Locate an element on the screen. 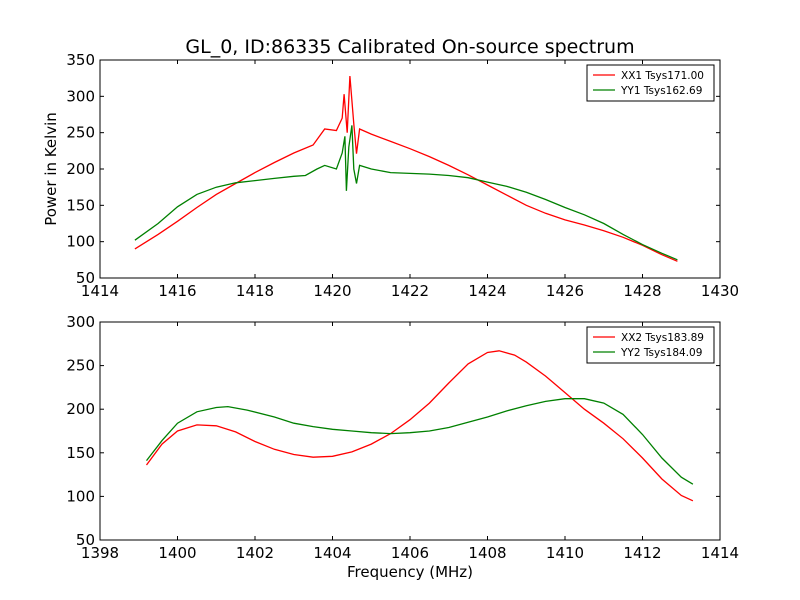 The width and height of the screenshot is (800, 600). x-tick-label: 1420 is located at coordinates (332, 291).